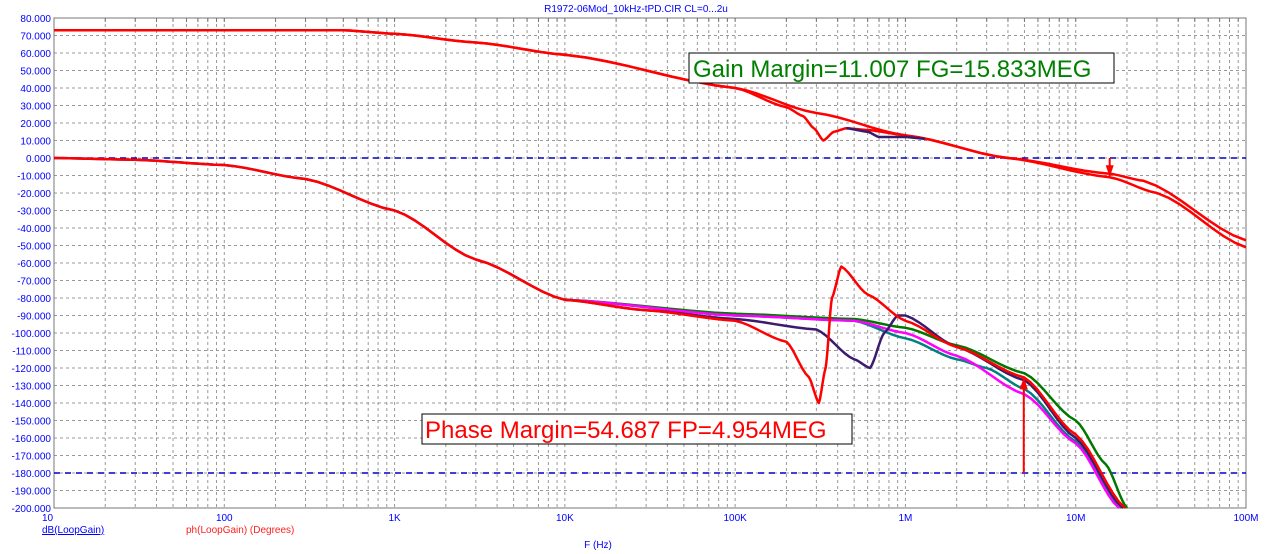 This screenshot has height=554, width=1269. I want to click on y-tick-label: -20.000, so click(34, 194).